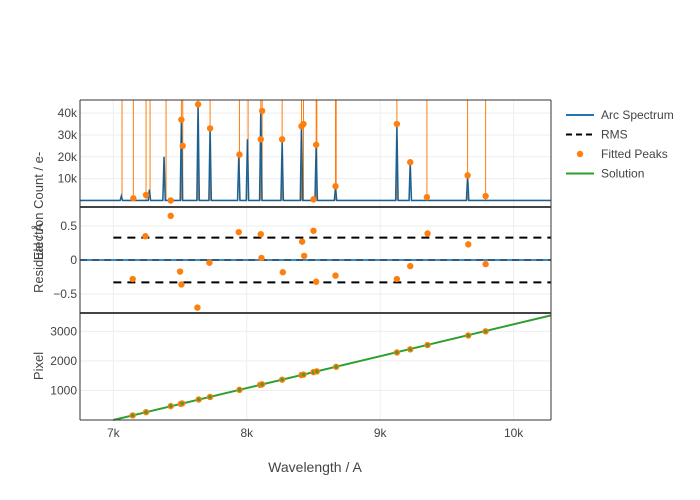 The image size is (700, 500). I want to click on y-tick-label: 0.5, so click(68, 226).